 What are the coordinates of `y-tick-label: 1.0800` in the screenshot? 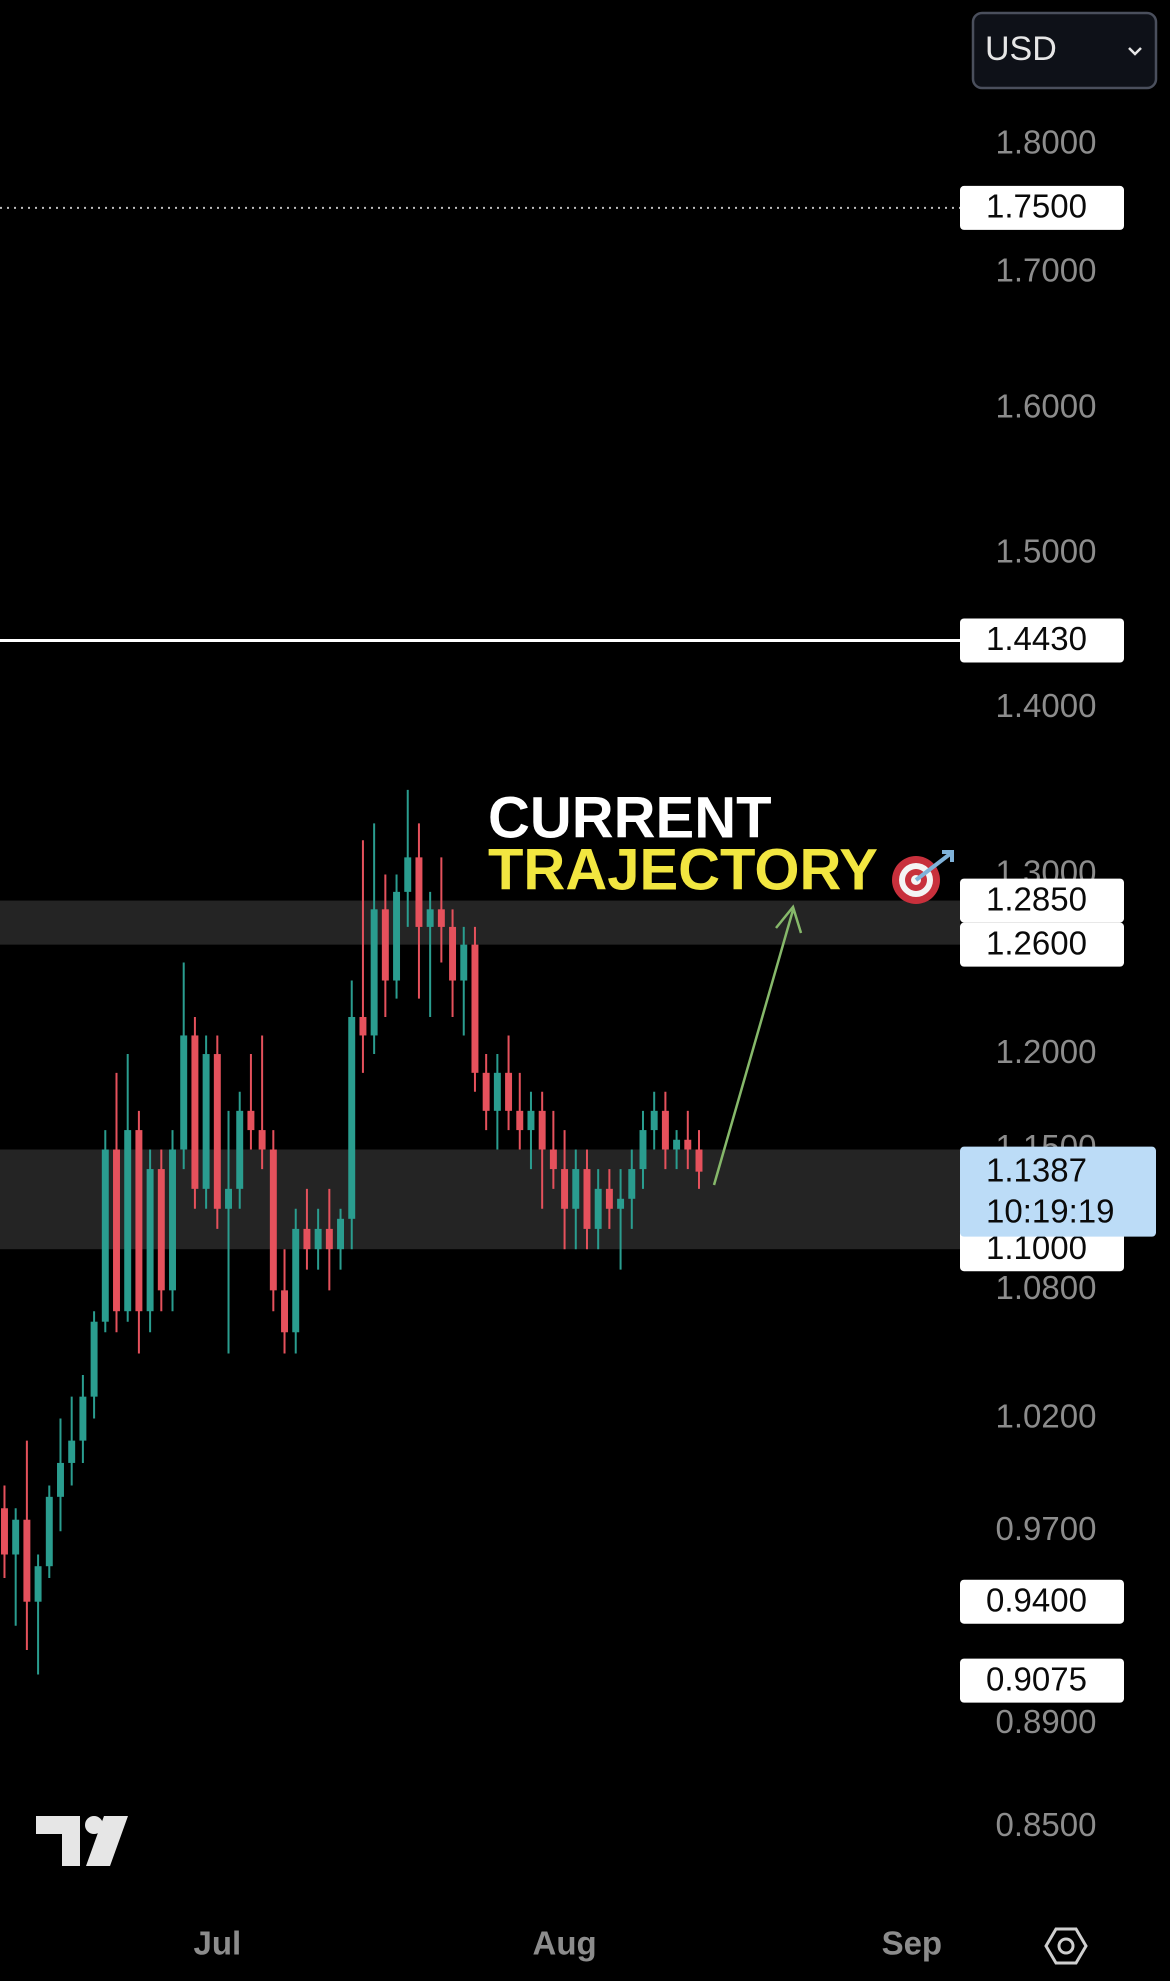 It's located at (1046, 1287).